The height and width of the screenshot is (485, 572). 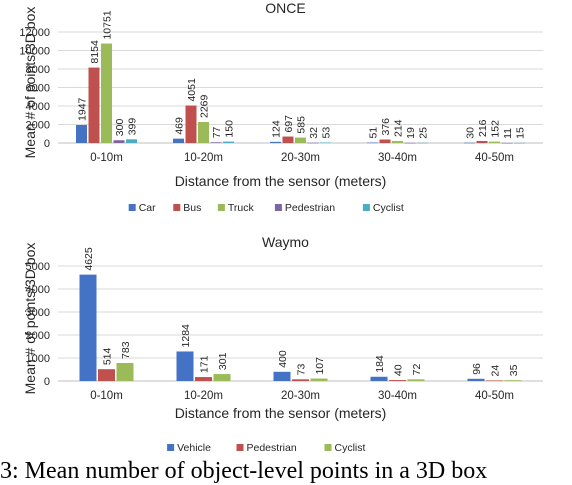 I want to click on legend: Vehicle Pedestrian Cyclist, so click(x=266, y=448).